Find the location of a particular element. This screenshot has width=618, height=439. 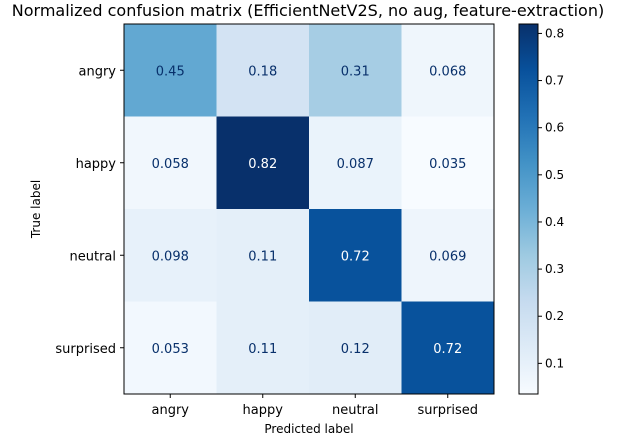

cell-value-label: 0.087 is located at coordinates (355, 164).